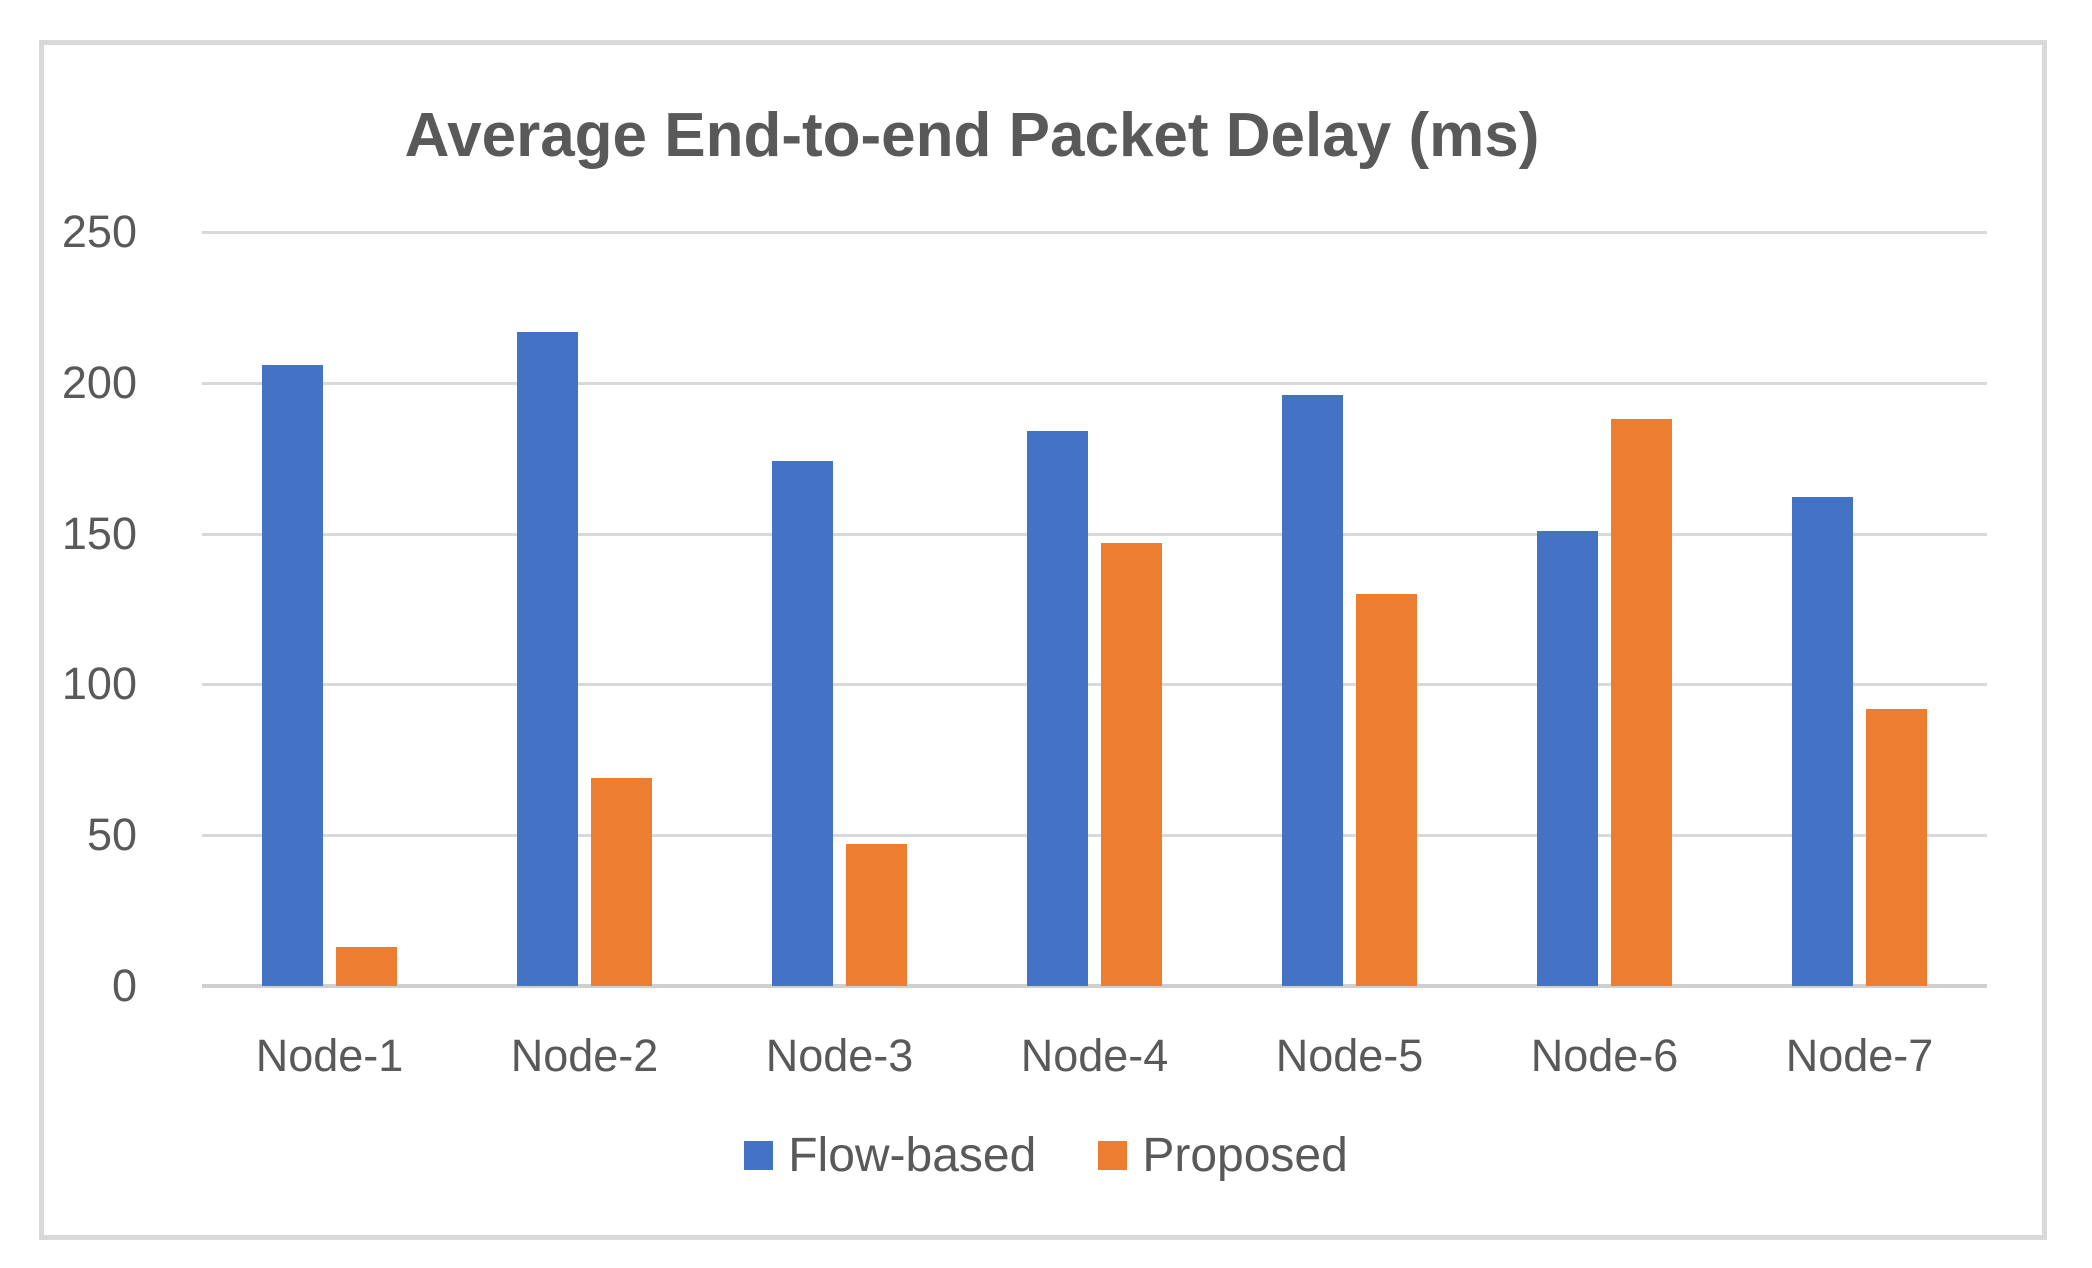 Image resolution: width=2092 pixels, height=1268 pixels. Describe the element at coordinates (75, 608) in the screenshot. I see `y-axis: 250 200 150 100 50 0` at that location.